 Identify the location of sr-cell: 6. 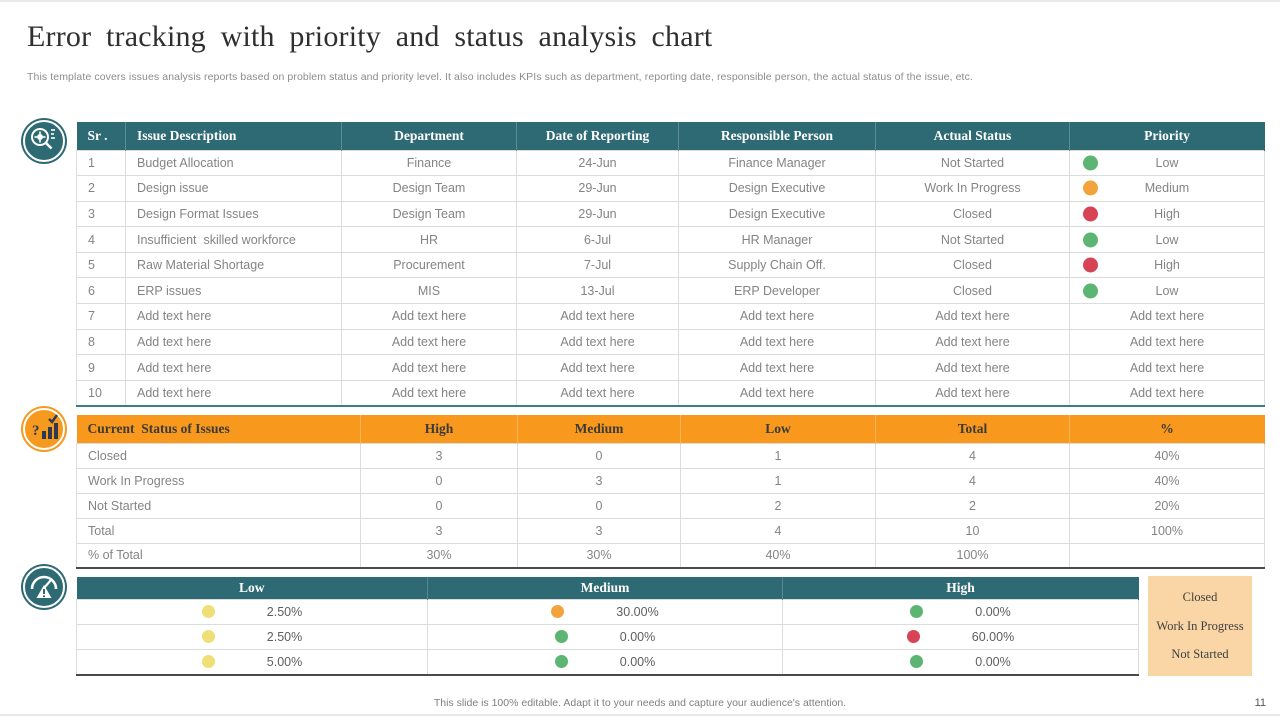
(101, 291).